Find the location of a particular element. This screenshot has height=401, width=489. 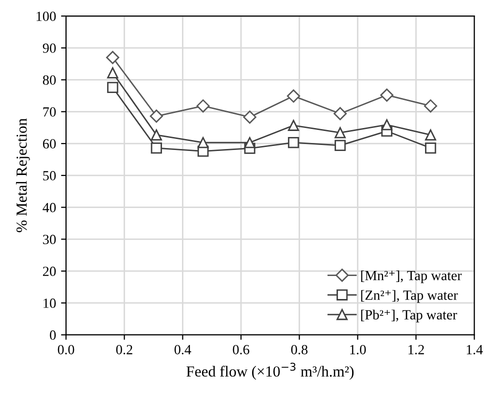

y-tick-label: 100 is located at coordinates (46, 16).